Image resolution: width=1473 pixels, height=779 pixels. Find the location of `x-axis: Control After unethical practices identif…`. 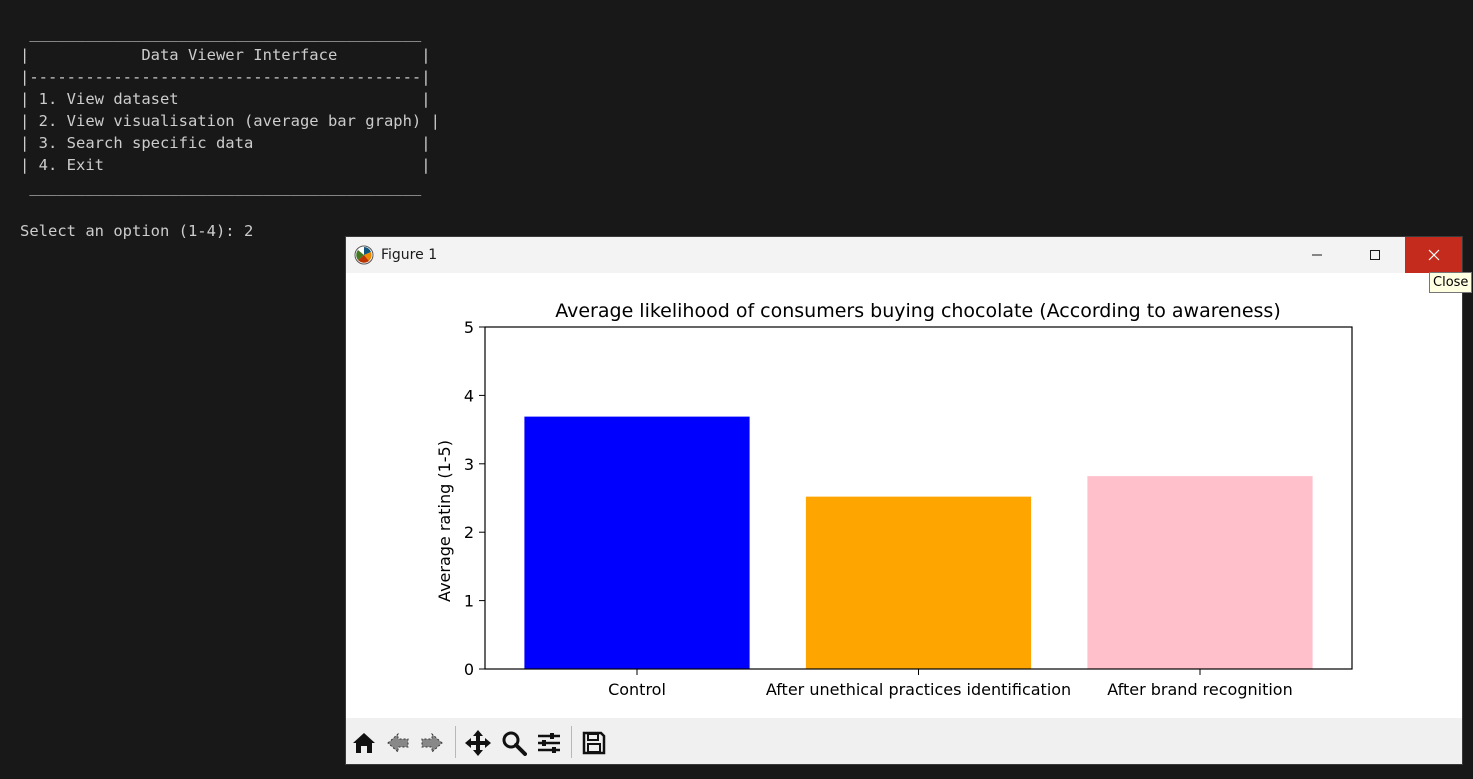

x-axis: Control After unethical practices identif… is located at coordinates (950, 684).